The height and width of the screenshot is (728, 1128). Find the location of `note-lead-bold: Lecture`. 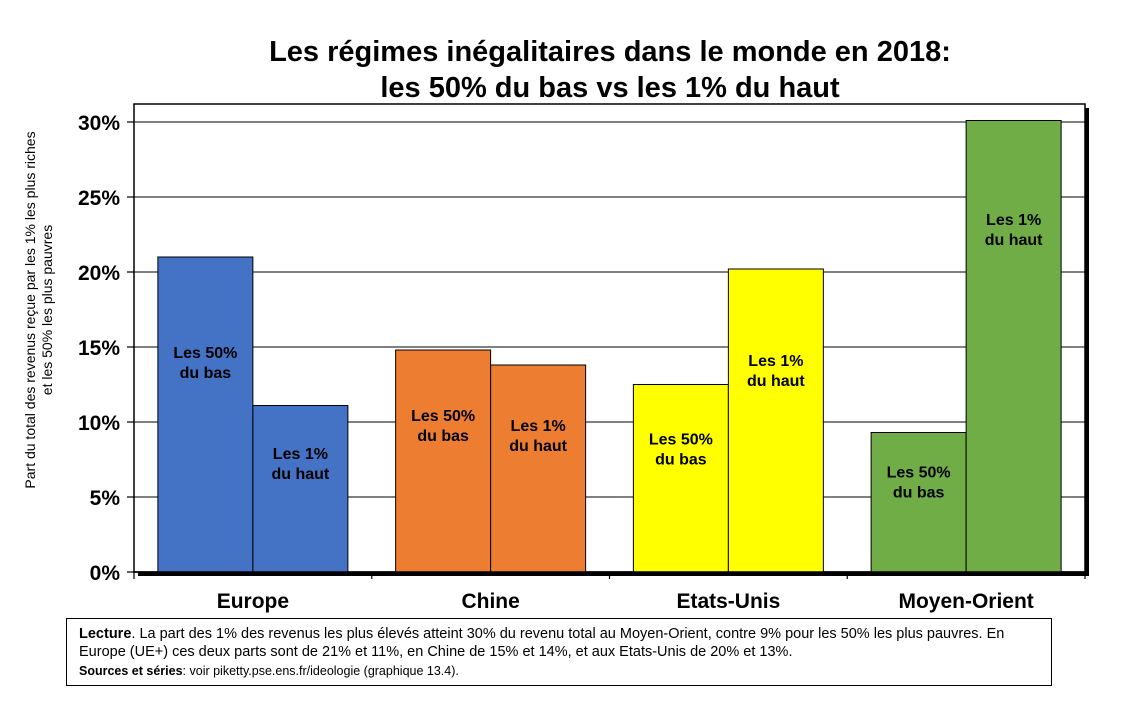

note-lead-bold: Lecture is located at coordinates (105, 634).